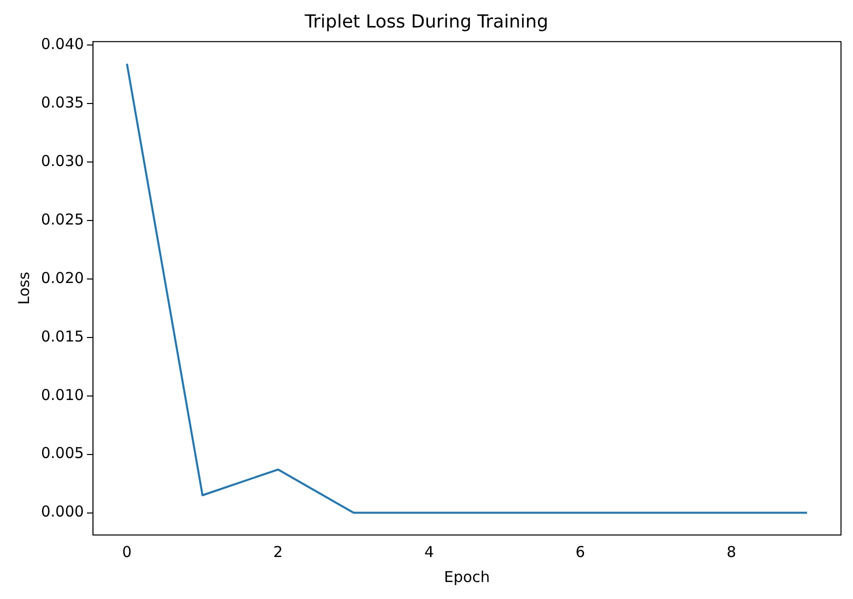  What do you see at coordinates (62, 277) in the screenshot?
I see `y-tick-label: 0.020` at bounding box center [62, 277].